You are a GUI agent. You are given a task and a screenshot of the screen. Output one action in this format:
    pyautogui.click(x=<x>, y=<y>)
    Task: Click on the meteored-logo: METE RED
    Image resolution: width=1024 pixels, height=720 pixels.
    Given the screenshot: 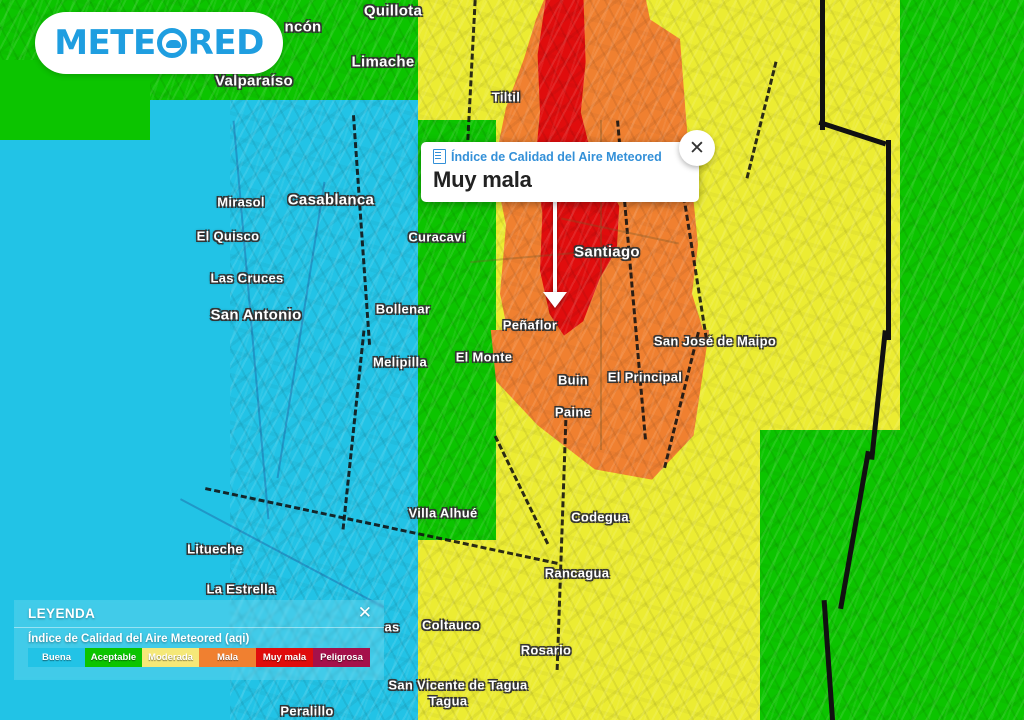 What is the action you would take?
    pyautogui.click(x=159, y=43)
    